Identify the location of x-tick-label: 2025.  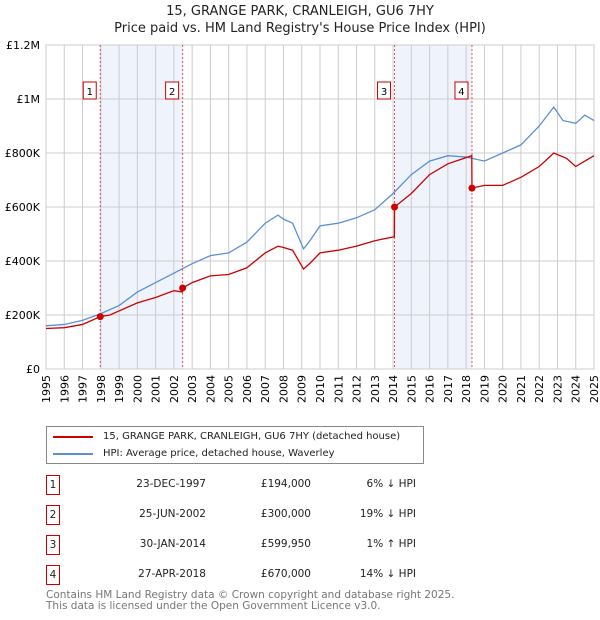
(594, 389).